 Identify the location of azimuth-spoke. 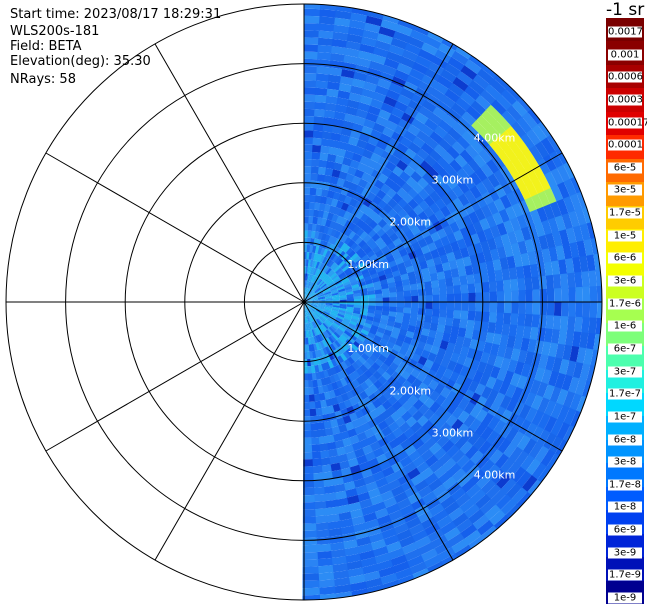
(229, 173).